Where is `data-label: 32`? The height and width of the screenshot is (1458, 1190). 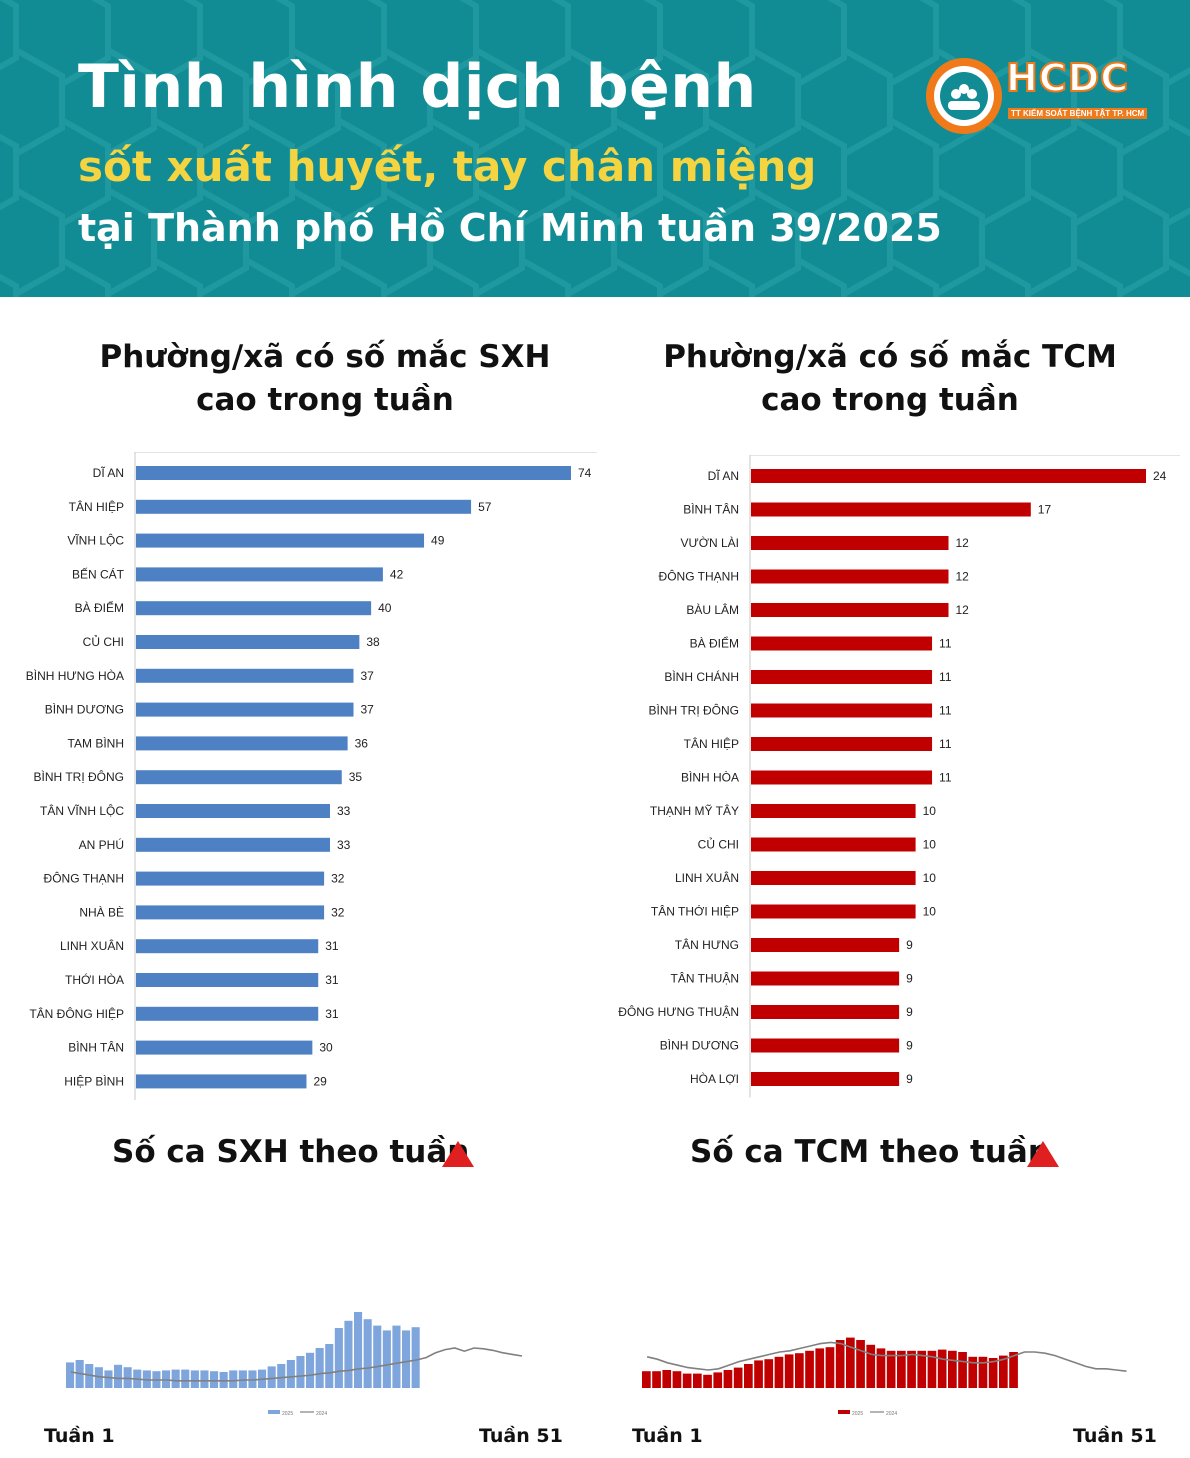
data-label: 32 is located at coordinates (338, 912).